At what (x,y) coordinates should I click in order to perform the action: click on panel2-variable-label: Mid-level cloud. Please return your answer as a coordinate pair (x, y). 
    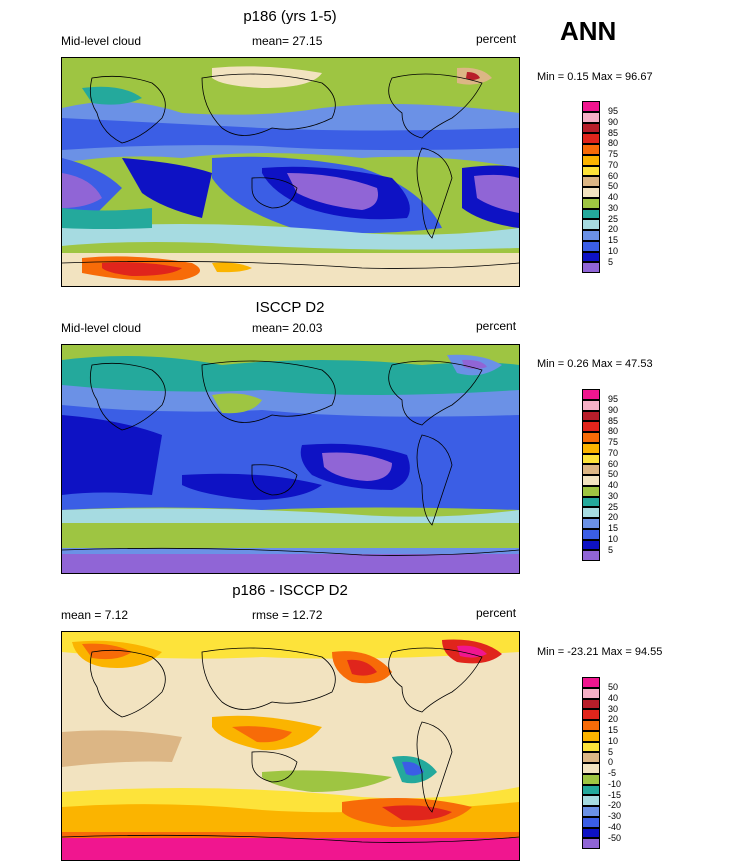
    Looking at the image, I should click on (101, 328).